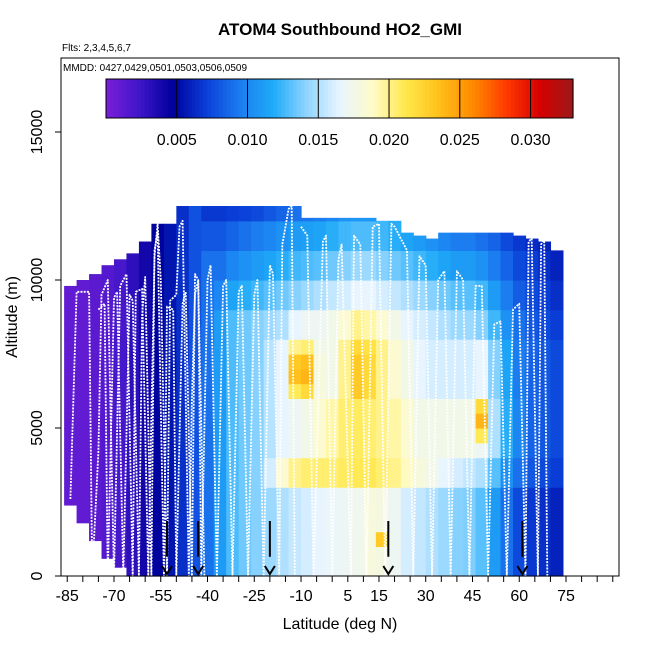 The height and width of the screenshot is (650, 650). What do you see at coordinates (254, 596) in the screenshot?
I see `x-tick-label: -25` at bounding box center [254, 596].